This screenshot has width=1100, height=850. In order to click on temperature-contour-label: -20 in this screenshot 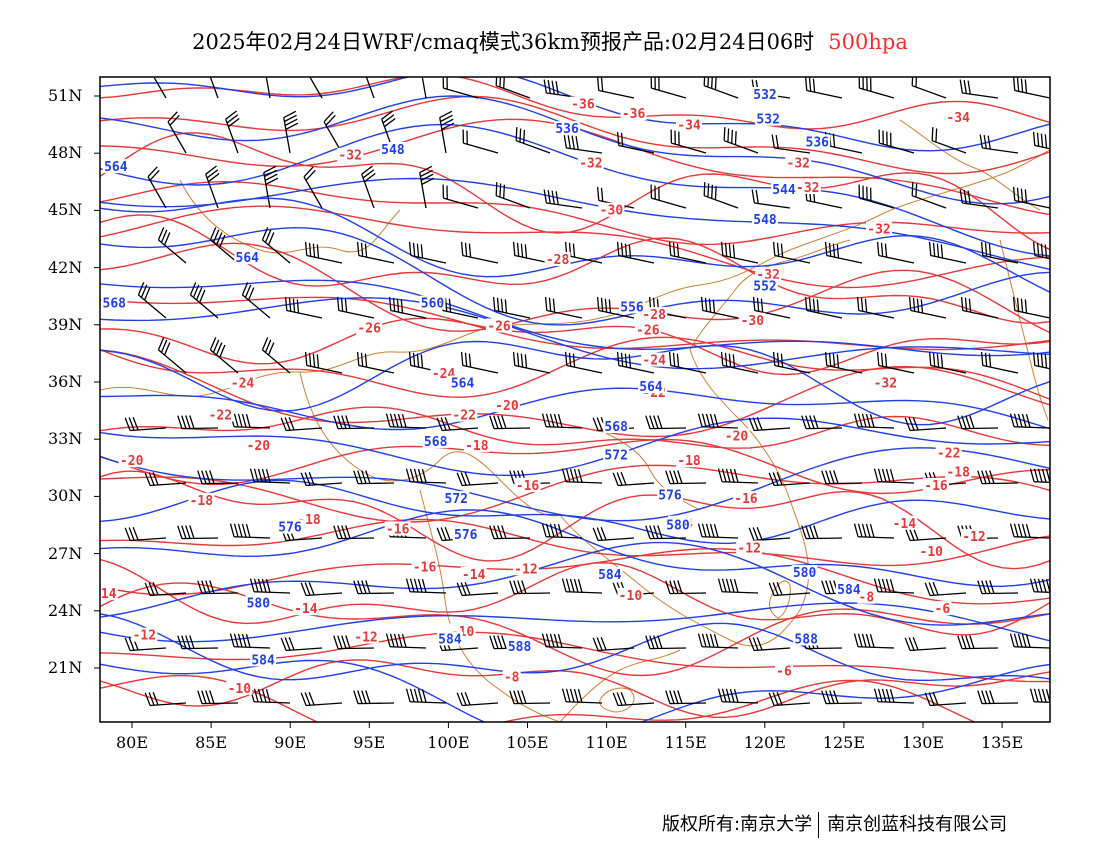, I will do `click(506, 406)`.